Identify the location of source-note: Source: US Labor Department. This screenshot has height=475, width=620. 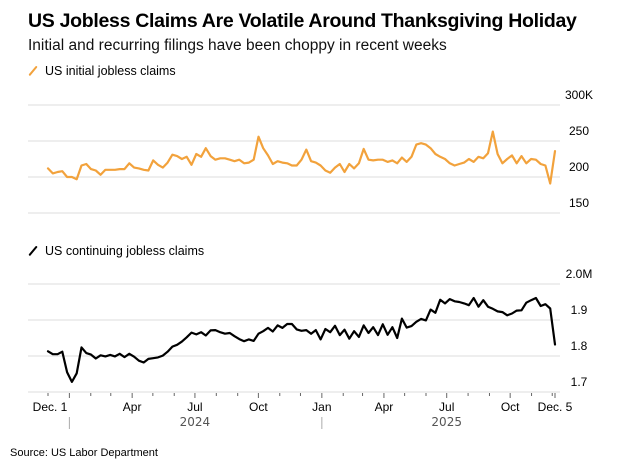
(84, 453).